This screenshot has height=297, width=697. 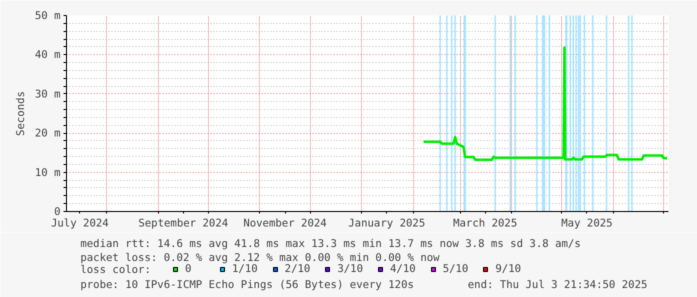 I want to click on y-tick-label: 40 m, so click(x=47, y=55).